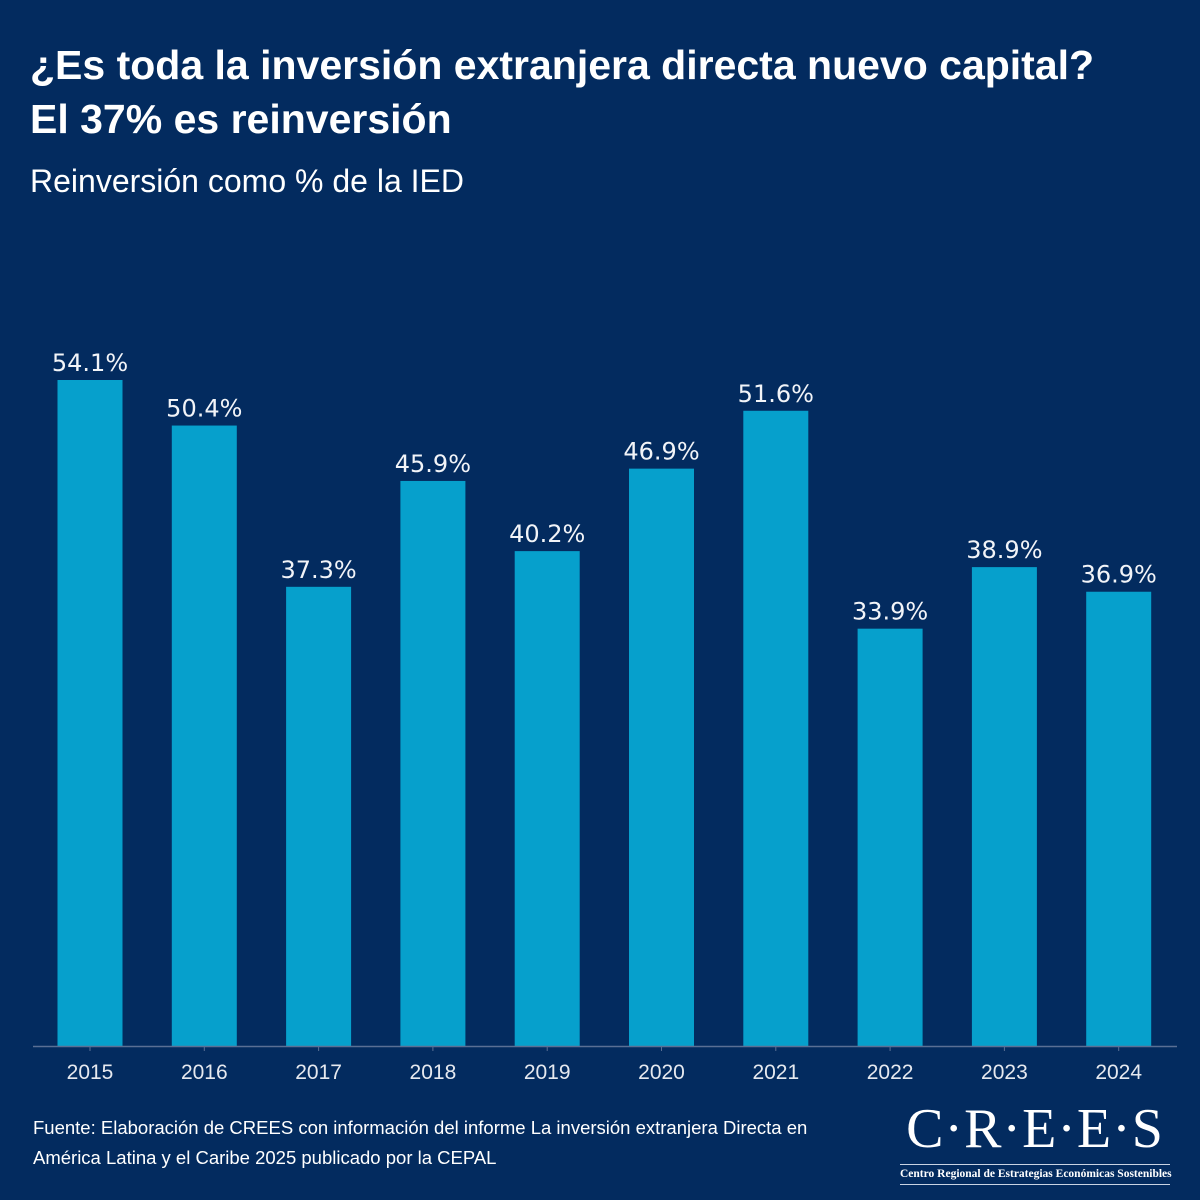 Image resolution: width=1200 pixels, height=1200 pixels. Describe the element at coordinates (1004, 550) in the screenshot. I see `data-label-2023: 38.9%` at that location.